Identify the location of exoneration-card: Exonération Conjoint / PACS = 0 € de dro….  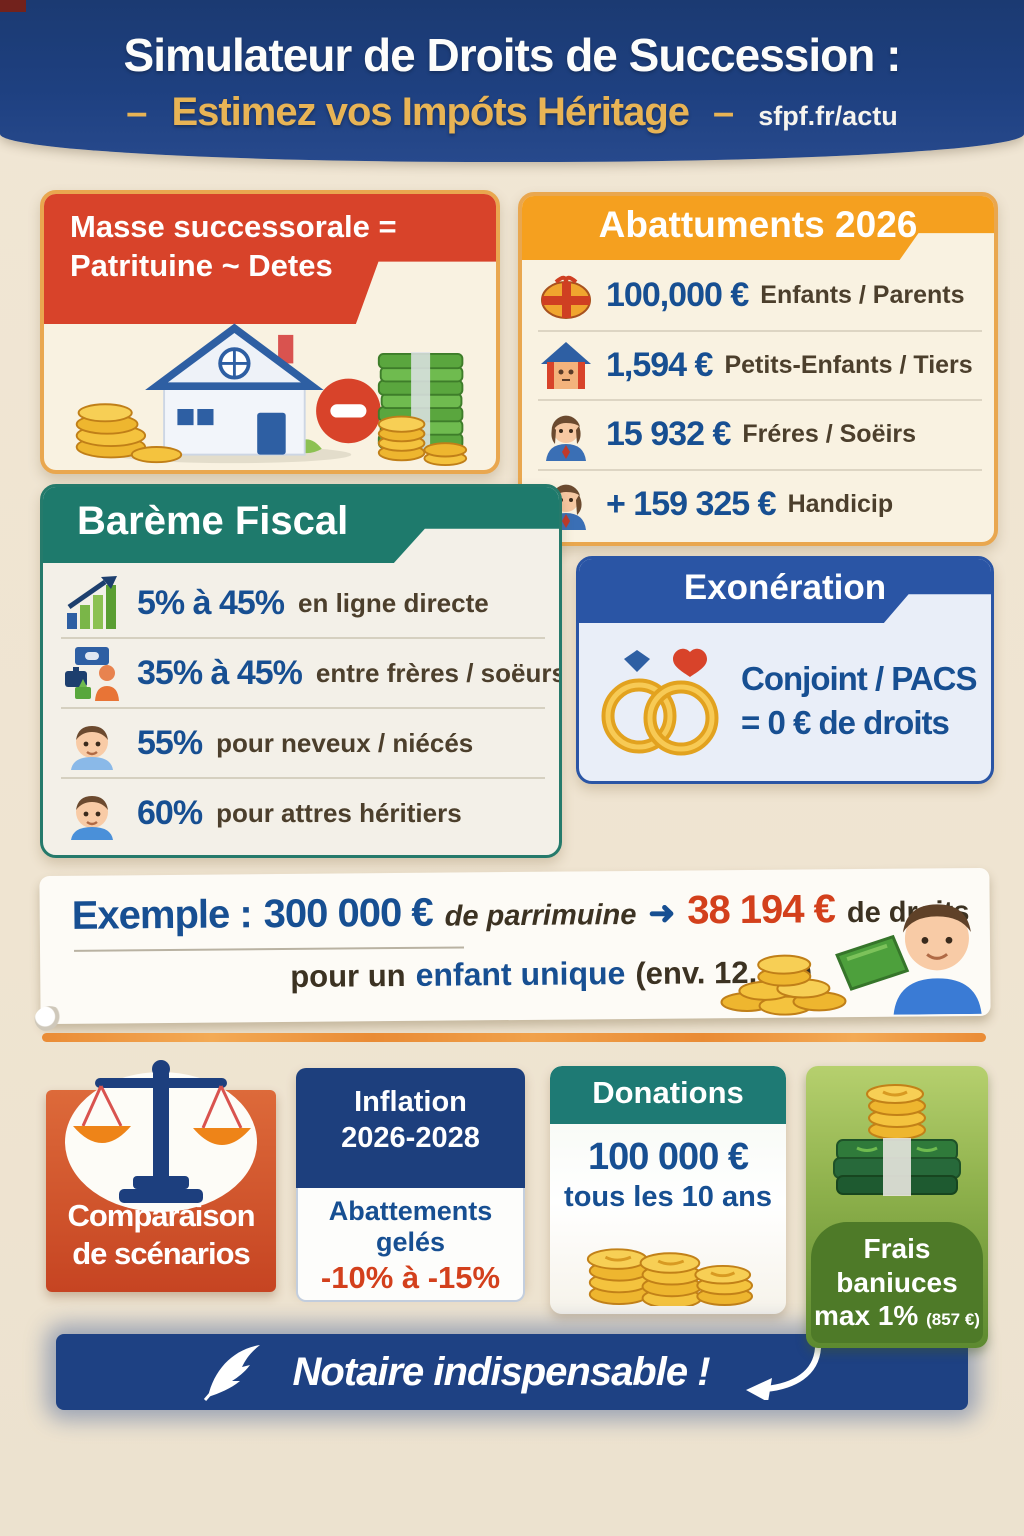
(785, 670).